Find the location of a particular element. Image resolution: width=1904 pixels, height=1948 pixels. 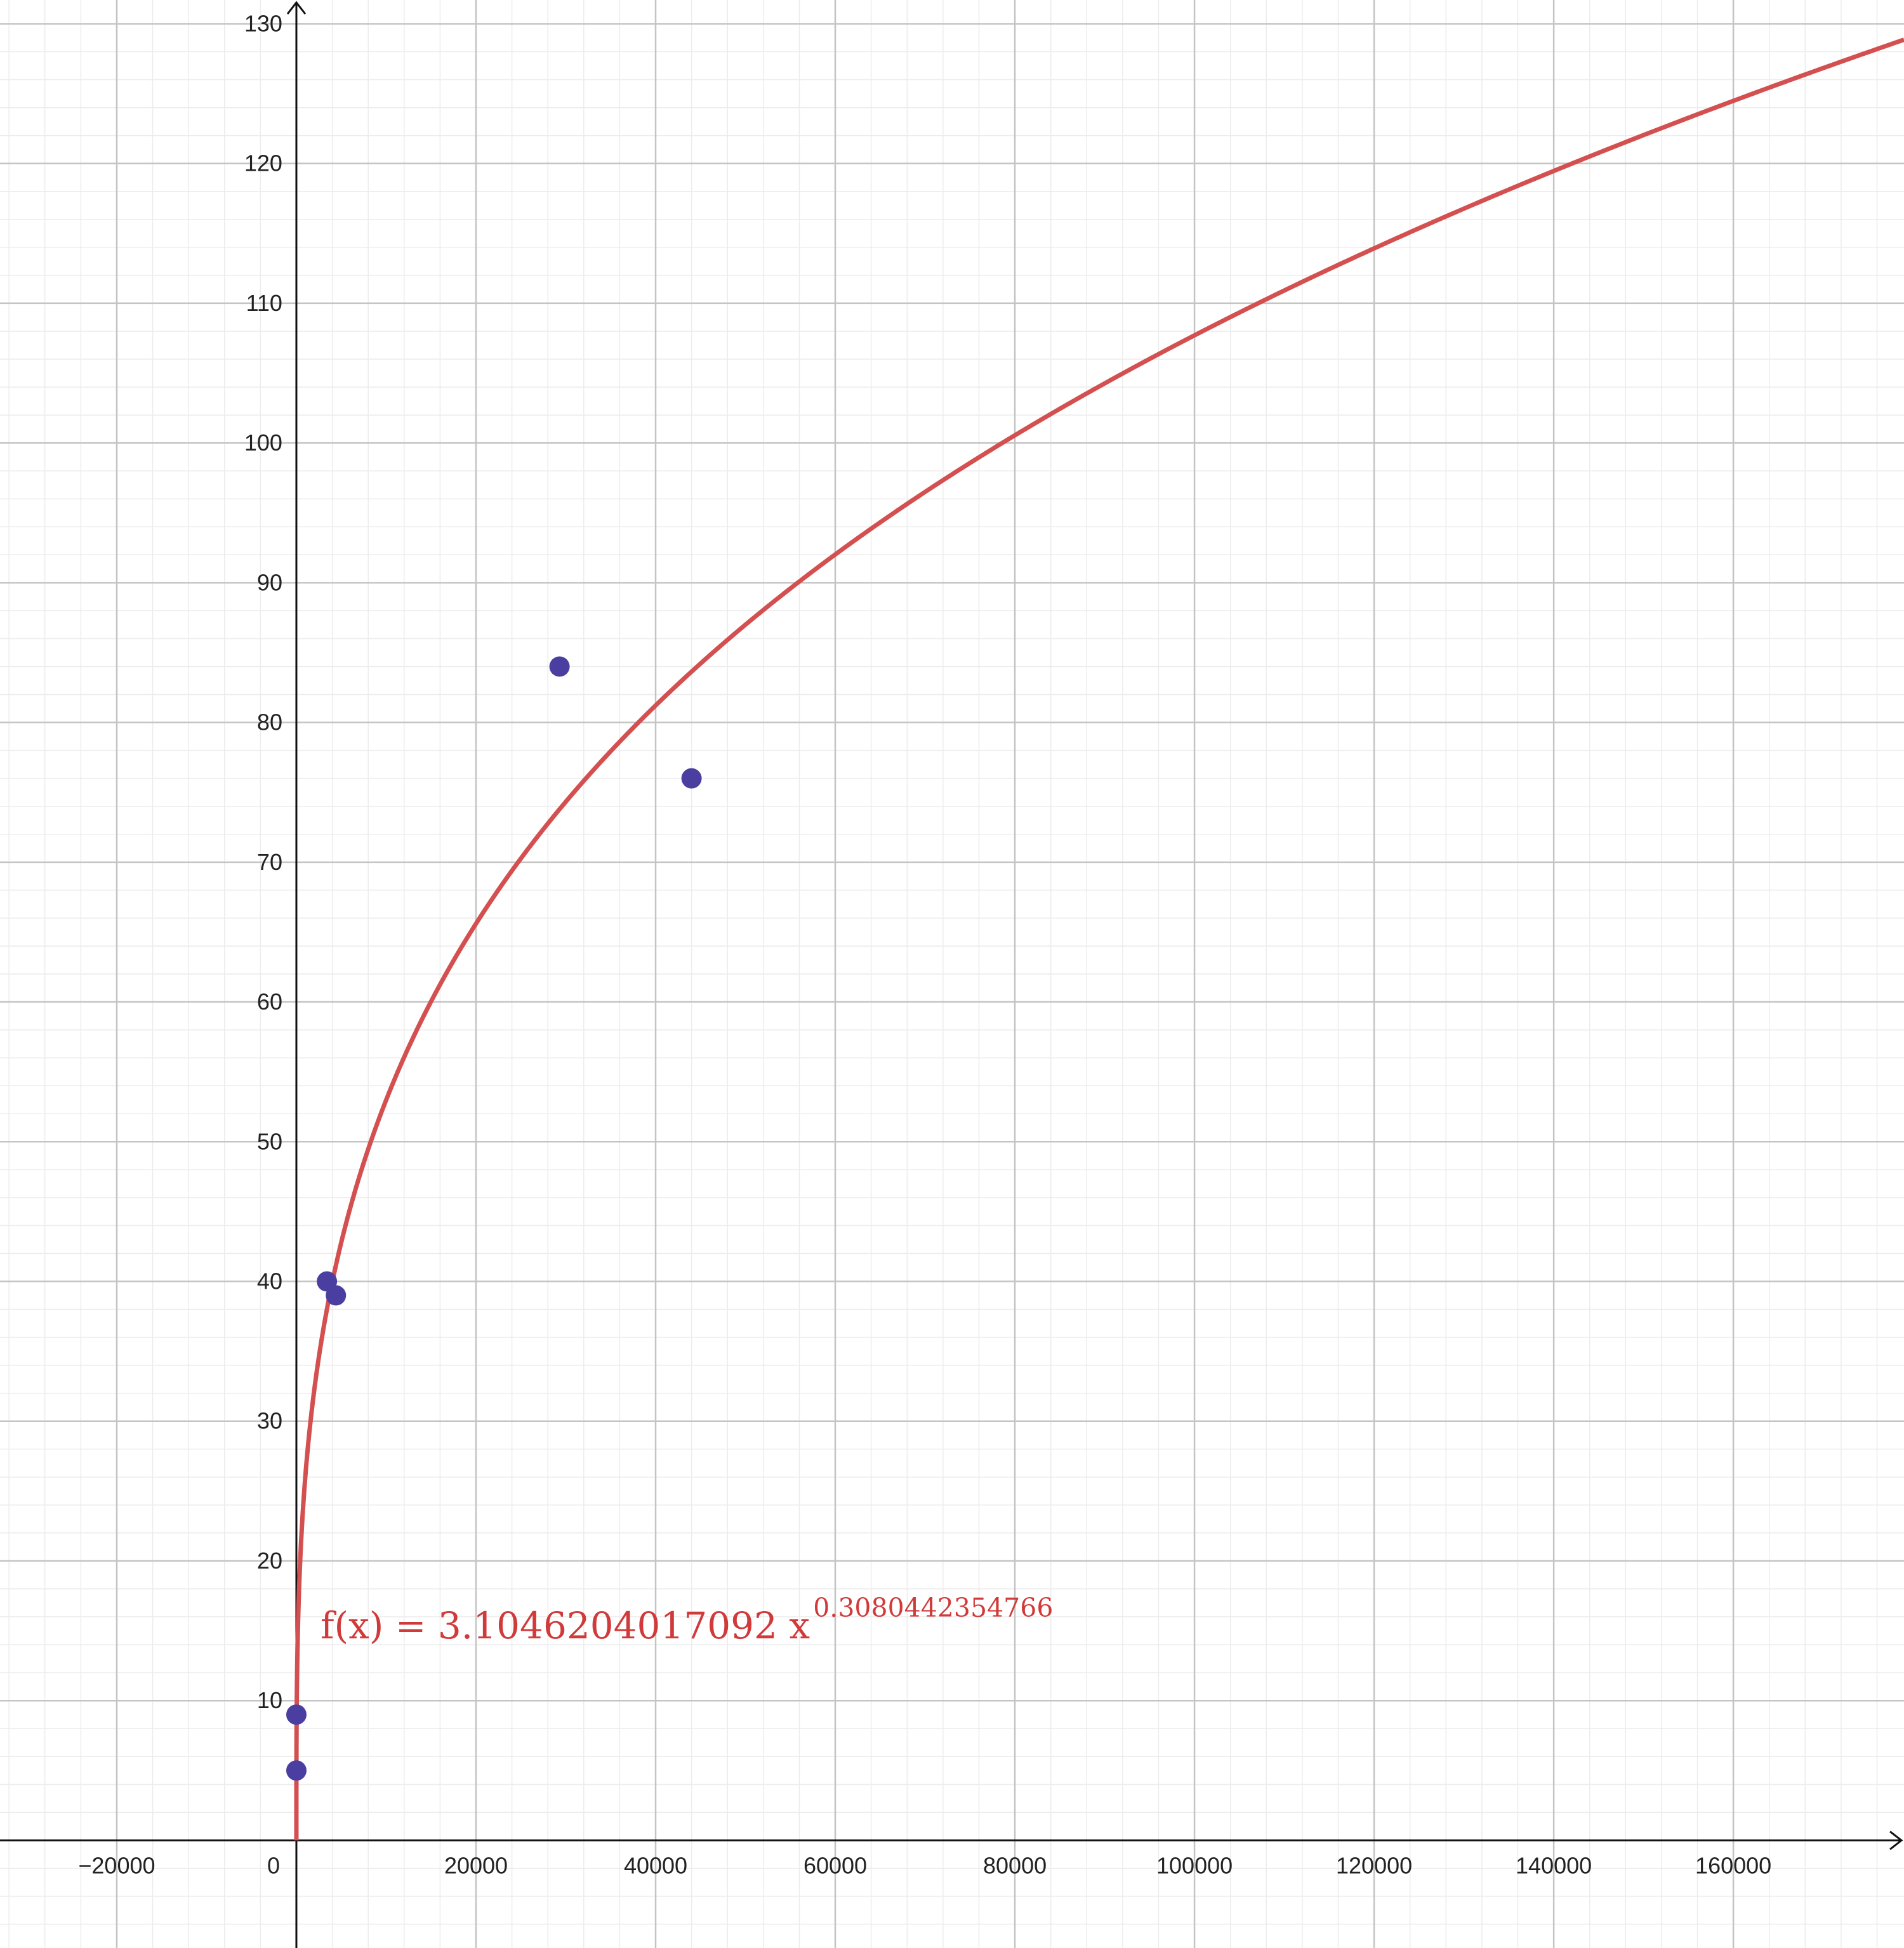

y-tick-label: 90 is located at coordinates (269, 582).